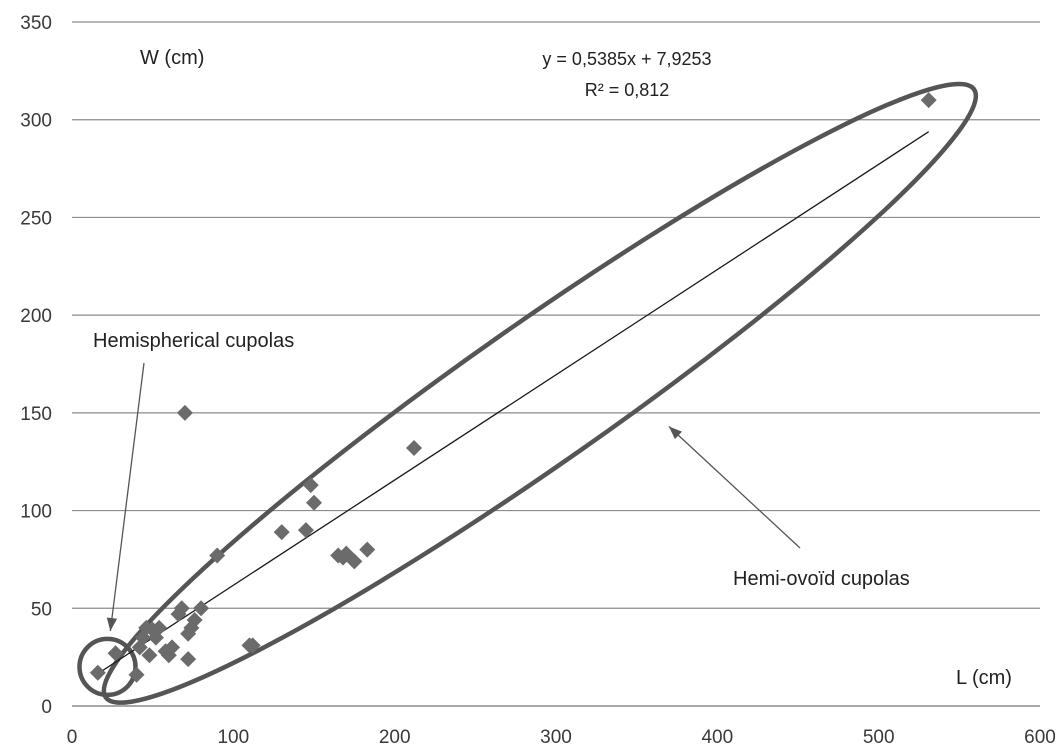 The image size is (1060, 752). I want to click on x-tick-label: 600, so click(1040, 737).